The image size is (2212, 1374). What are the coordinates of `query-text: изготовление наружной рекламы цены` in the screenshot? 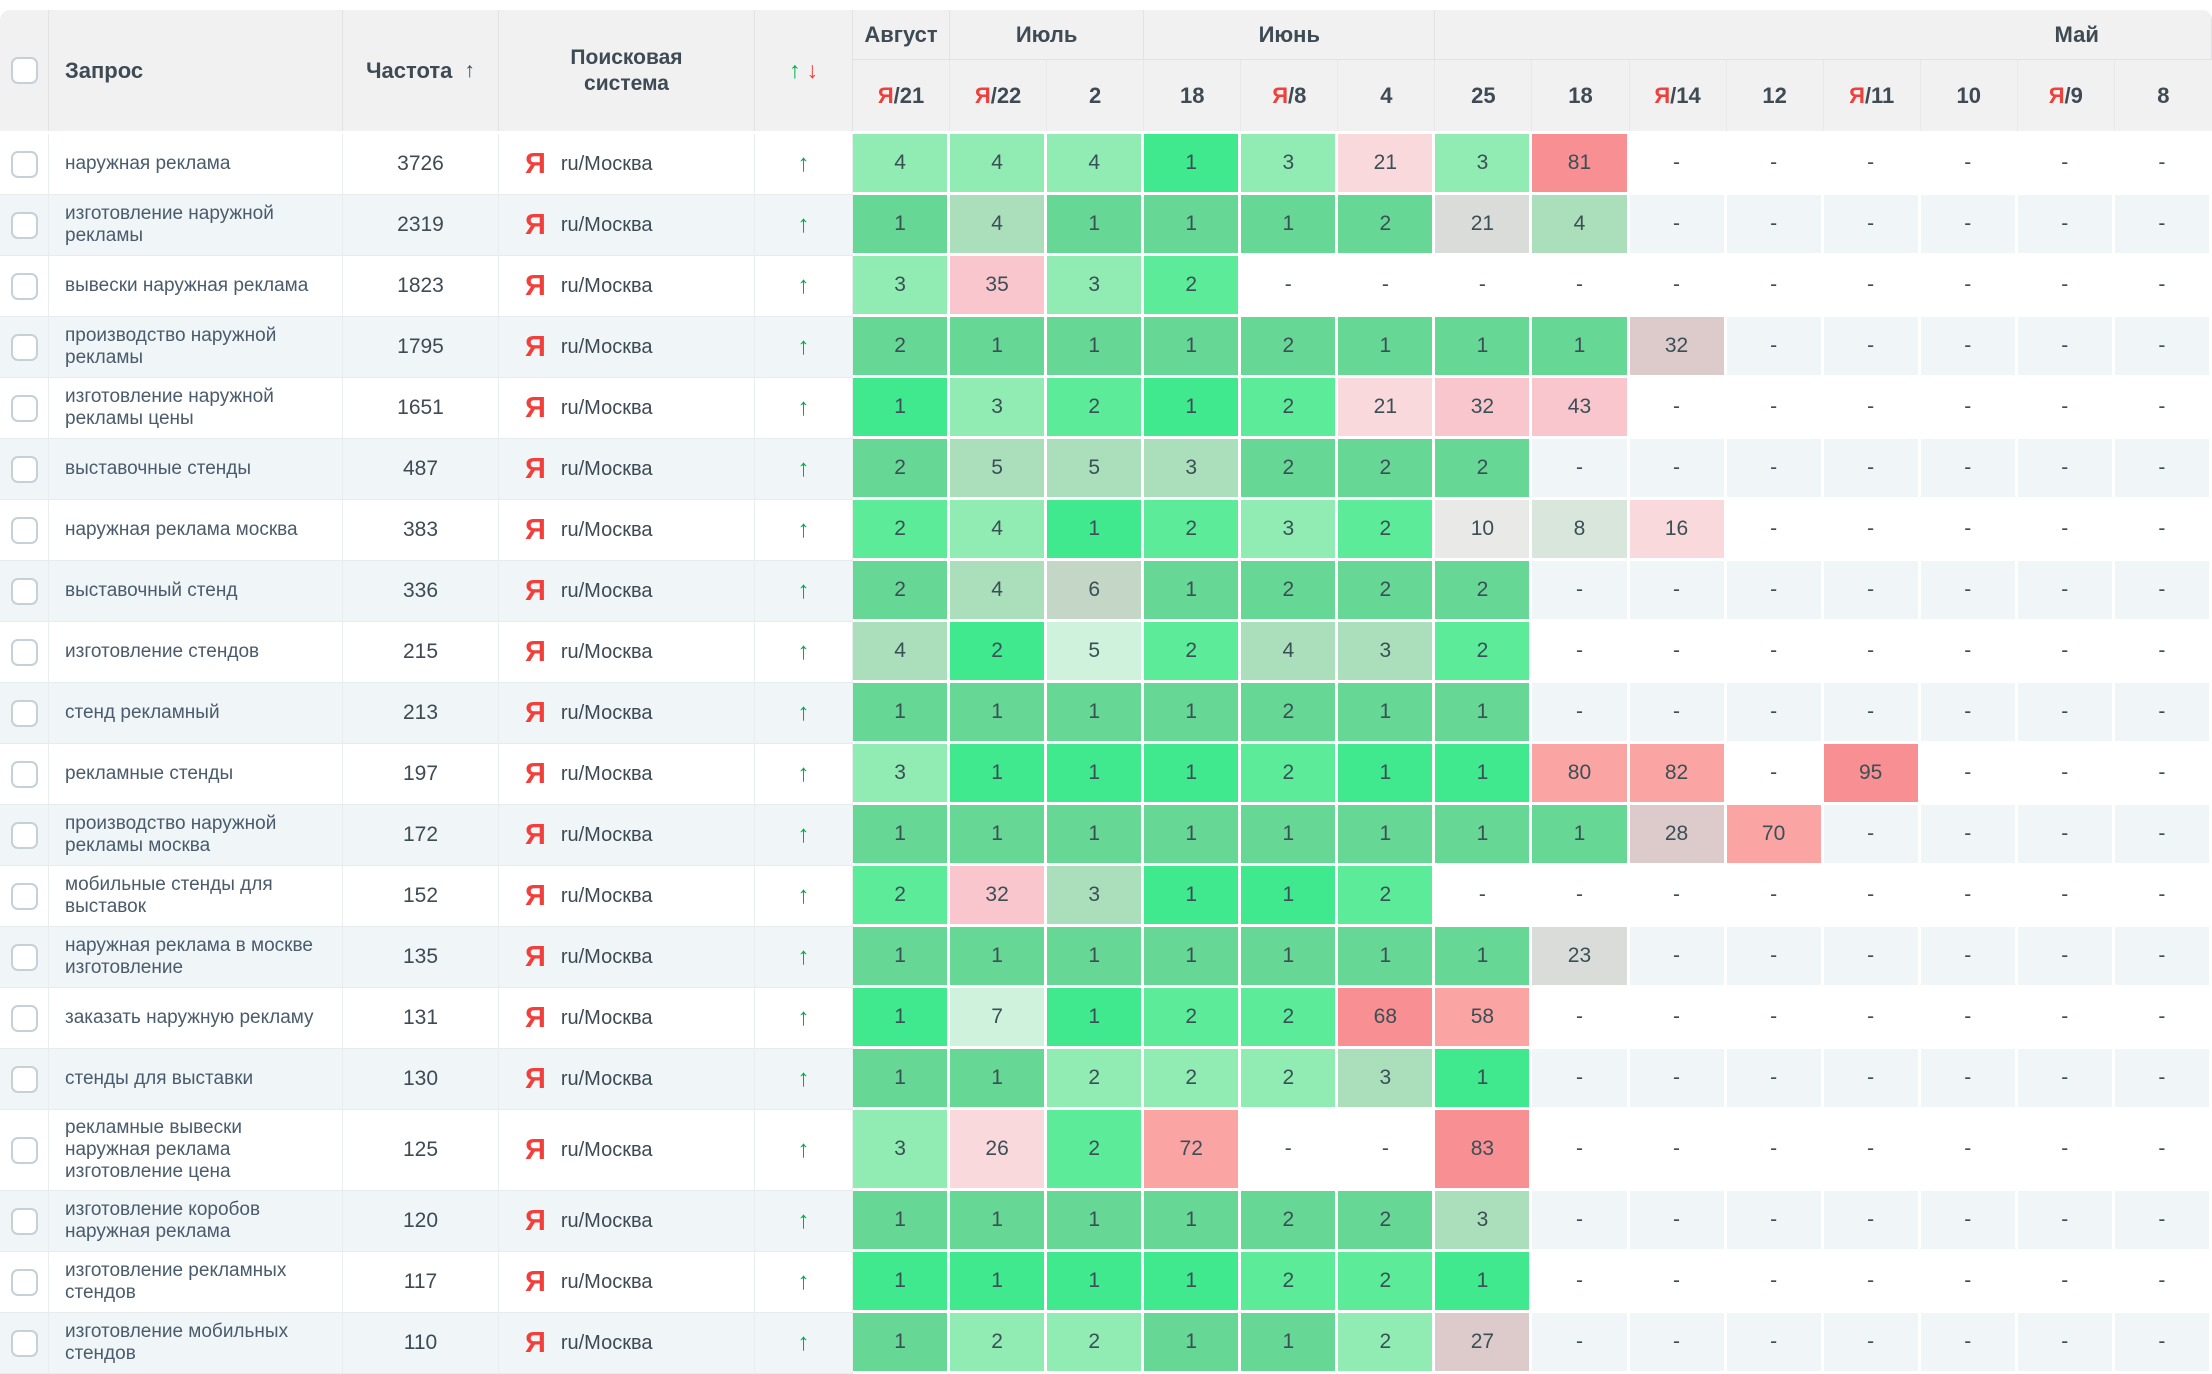 It's located at (169, 407).